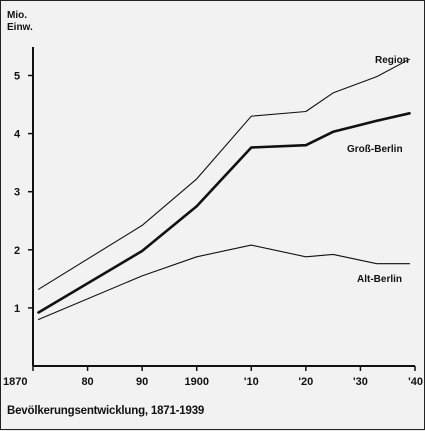  What do you see at coordinates (415, 382) in the screenshot?
I see `x-tick-label: '40` at bounding box center [415, 382].